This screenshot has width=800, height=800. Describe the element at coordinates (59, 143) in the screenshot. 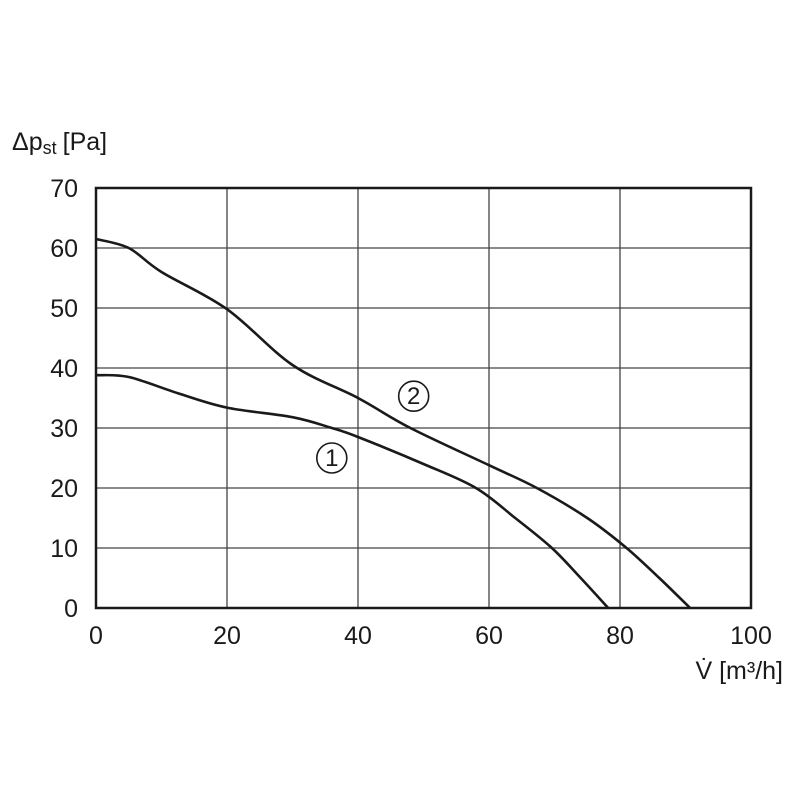

I see `y-axis-label: Δpst [Pa]` at that location.